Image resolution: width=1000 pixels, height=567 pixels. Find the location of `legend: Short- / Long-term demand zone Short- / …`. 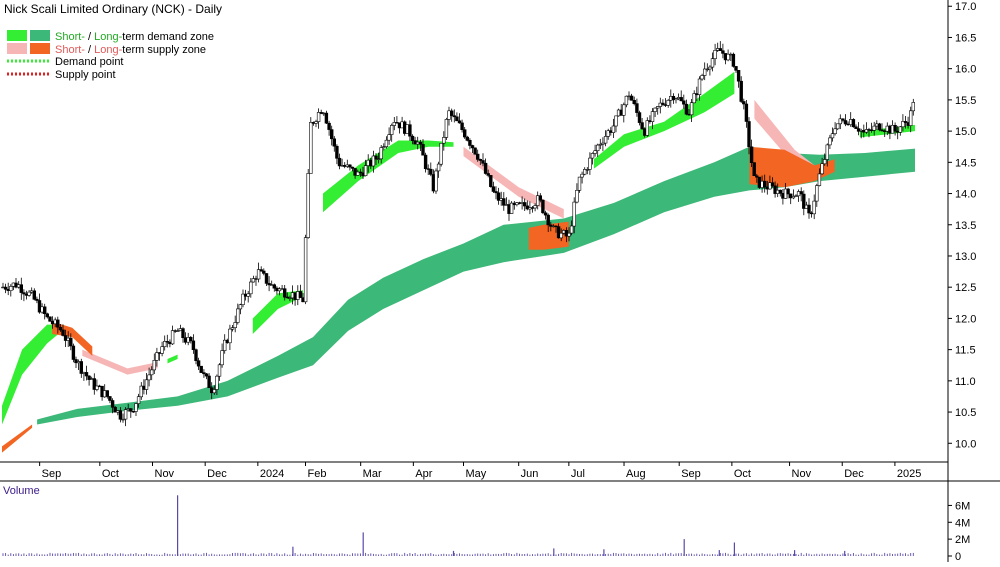

legend: Short- / Long-term demand zone Short- / … is located at coordinates (110, 55).